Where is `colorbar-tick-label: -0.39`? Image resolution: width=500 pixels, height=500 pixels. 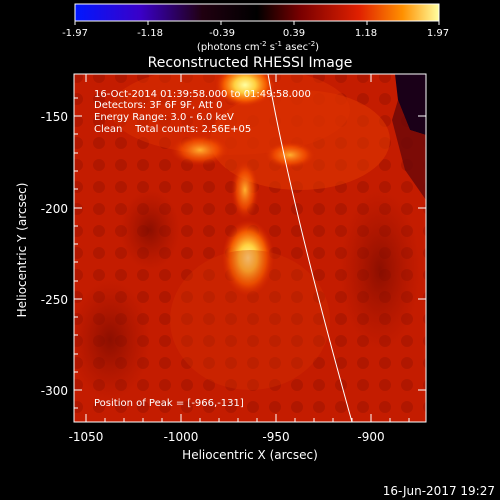
colorbar-tick-label: -0.39 is located at coordinates (222, 33).